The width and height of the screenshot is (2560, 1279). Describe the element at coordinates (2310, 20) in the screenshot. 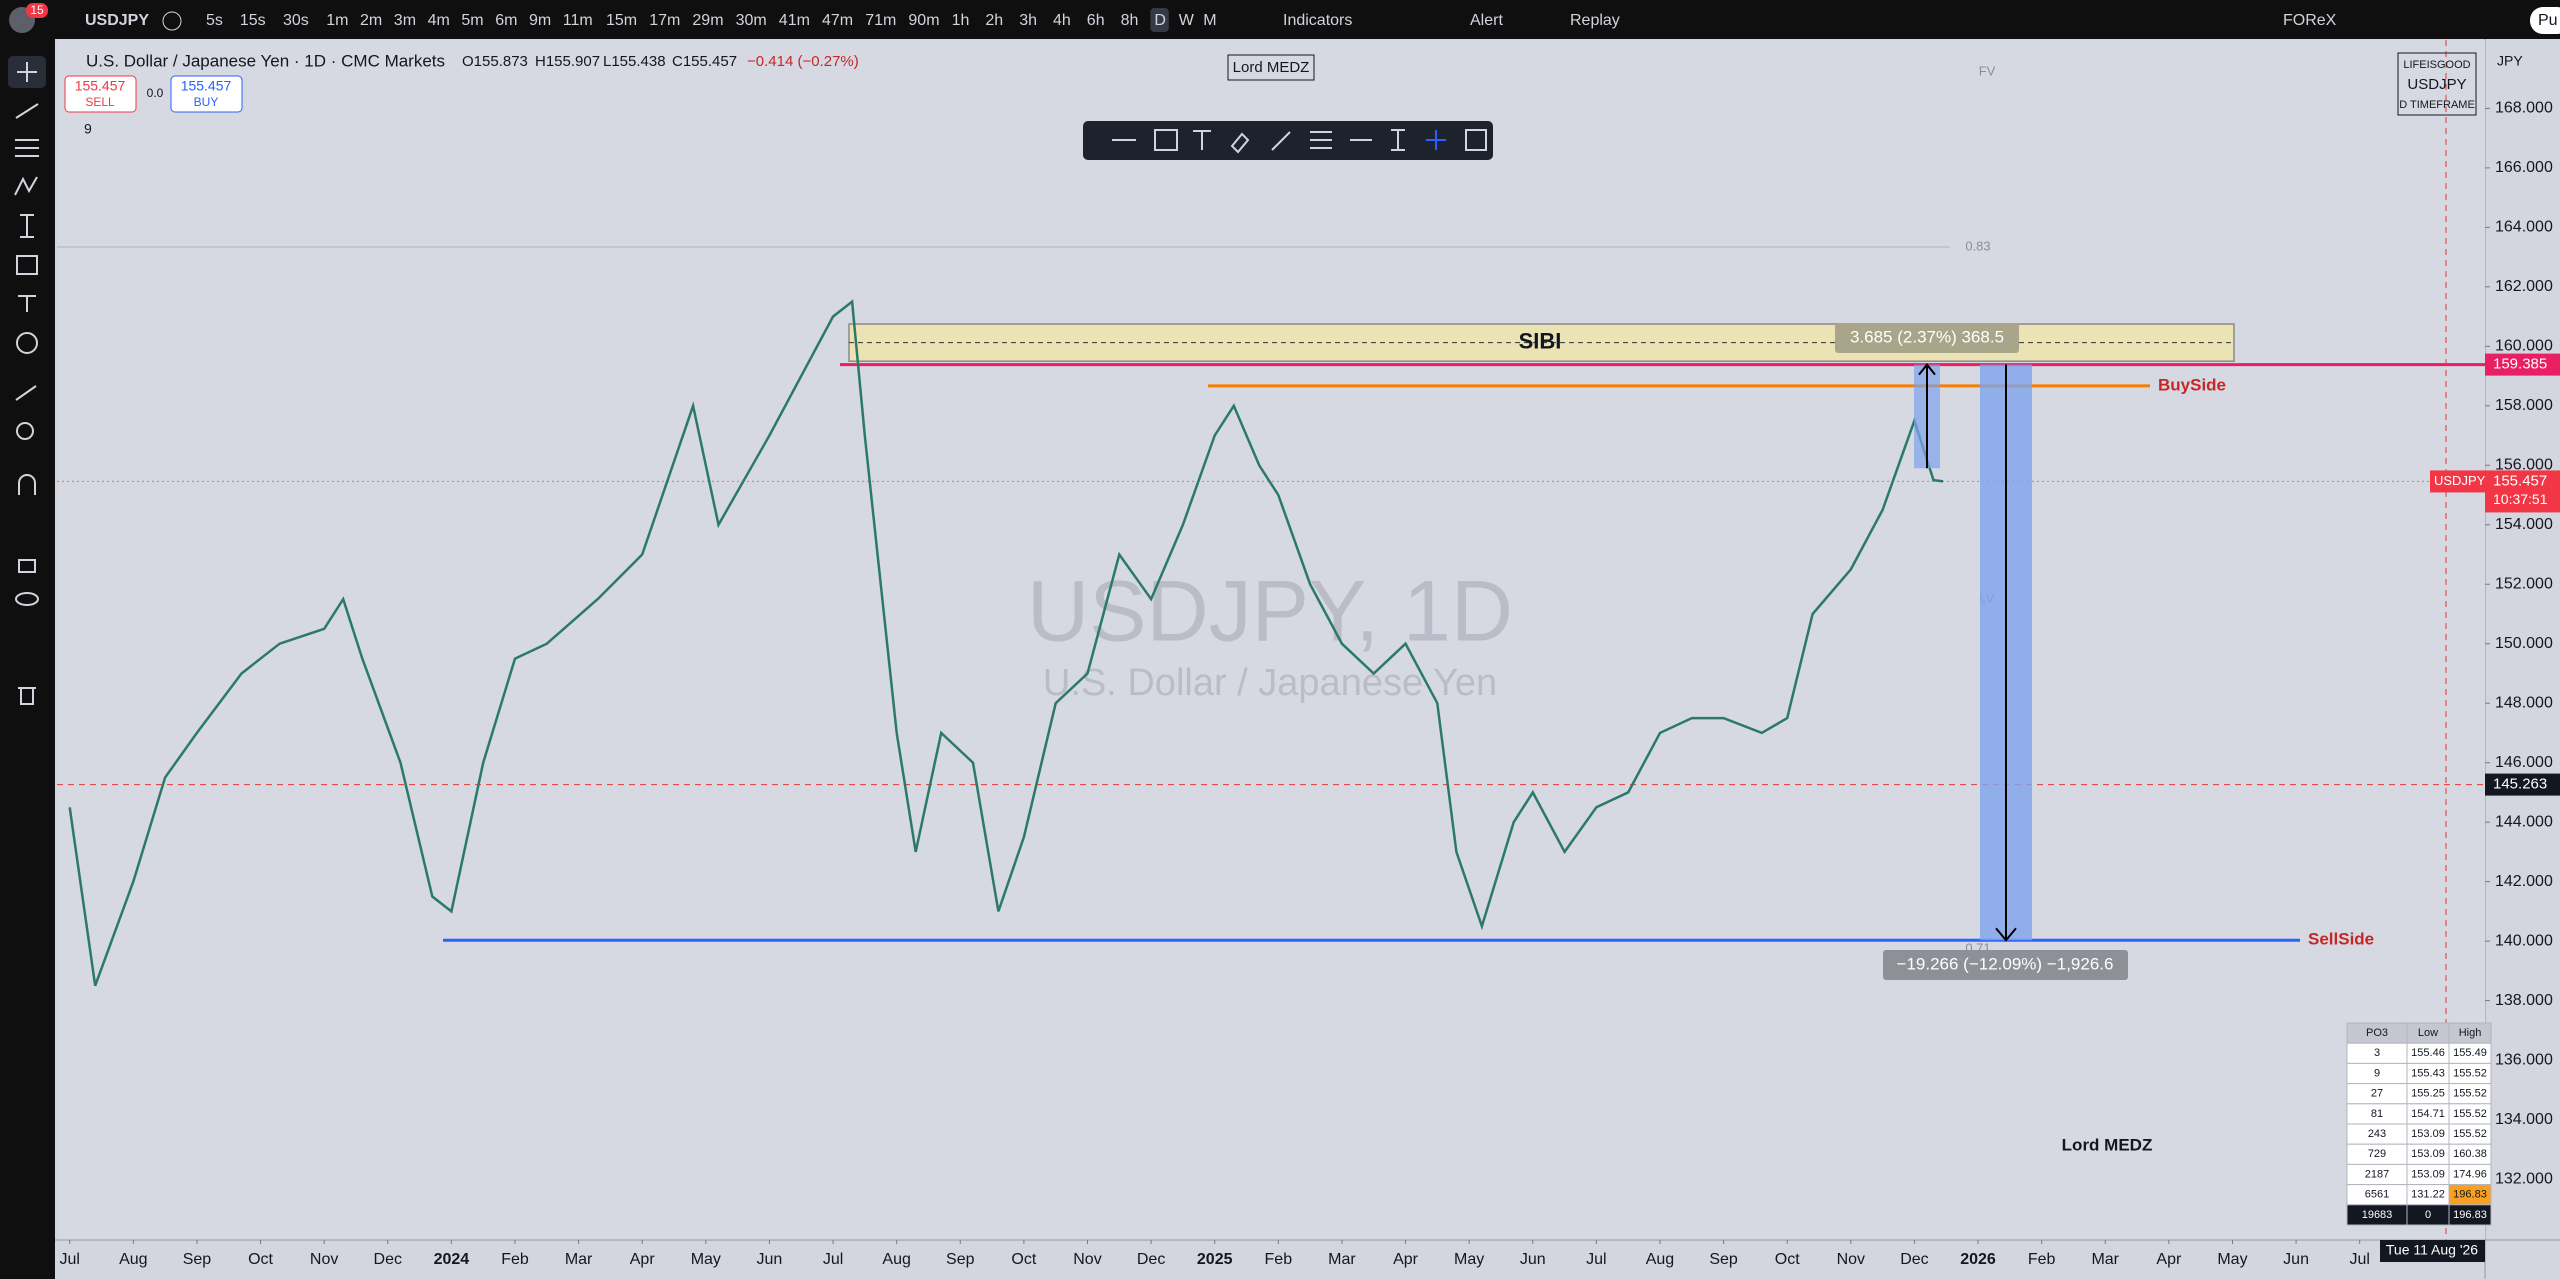

I see `account: FOReX` at that location.